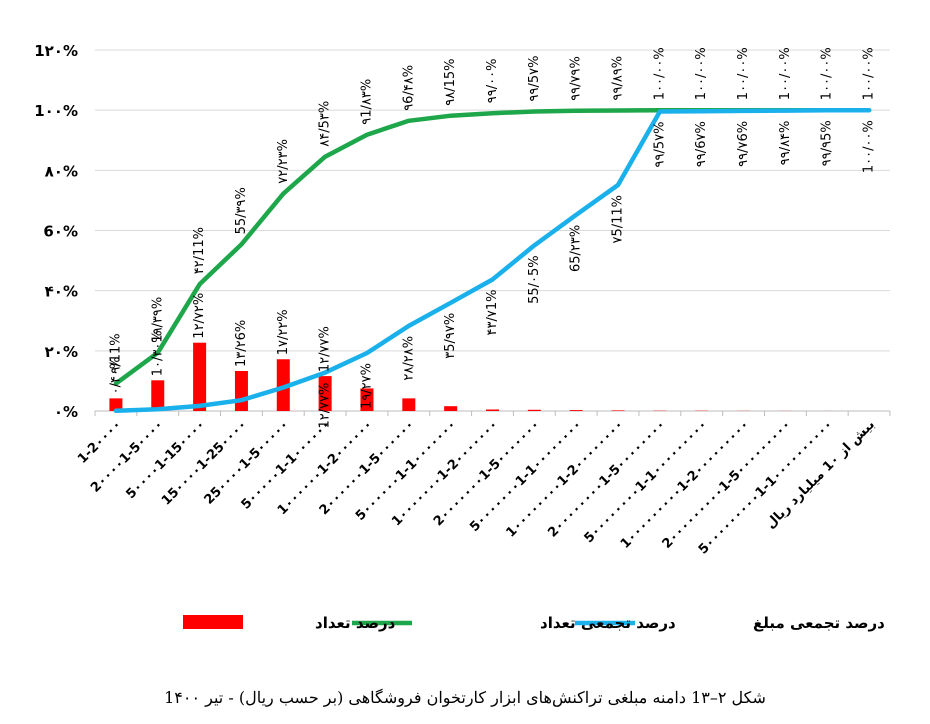 The width and height of the screenshot is (930, 724). Describe the element at coordinates (408, 358) in the screenshot. I see `cumulative-amount-label: ۲۸/۲۸%` at that location.